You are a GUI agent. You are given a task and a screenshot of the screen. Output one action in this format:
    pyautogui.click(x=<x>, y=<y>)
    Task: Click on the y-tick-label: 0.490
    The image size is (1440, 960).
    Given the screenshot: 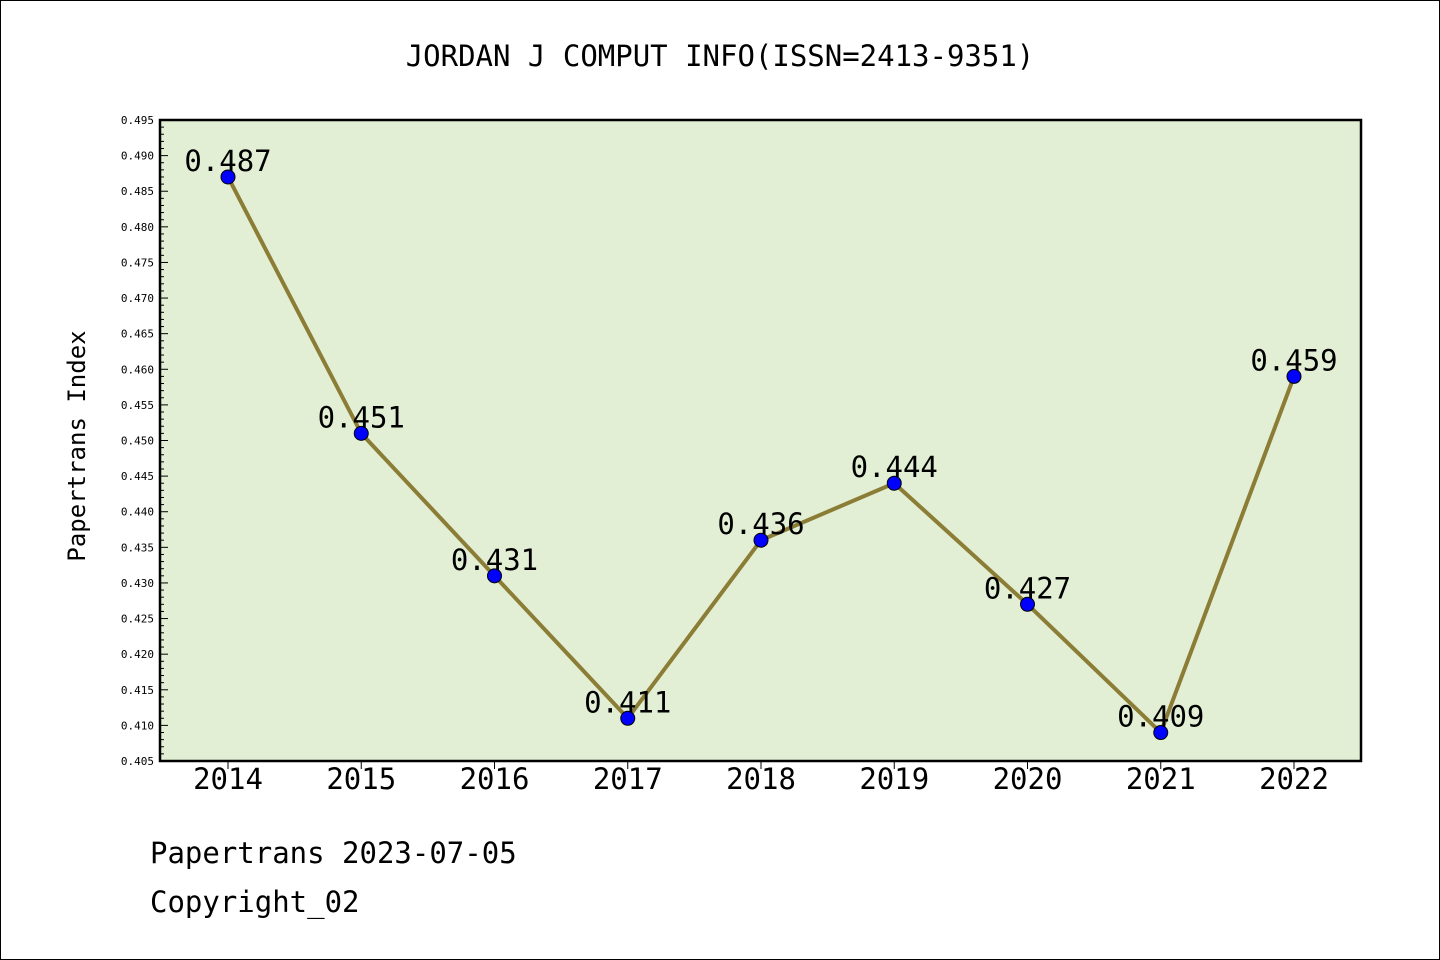 What is the action you would take?
    pyautogui.click(x=137, y=156)
    